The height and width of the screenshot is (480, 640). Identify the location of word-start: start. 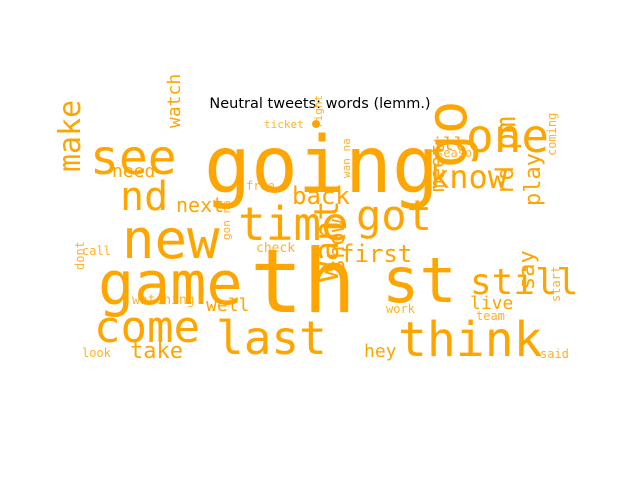
(556, 284).